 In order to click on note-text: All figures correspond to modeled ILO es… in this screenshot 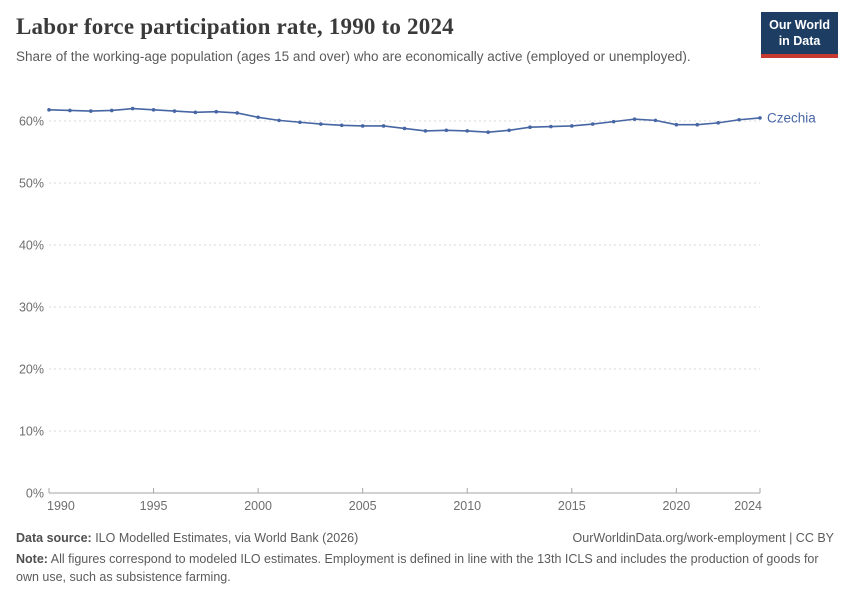, I will do `click(417, 568)`.